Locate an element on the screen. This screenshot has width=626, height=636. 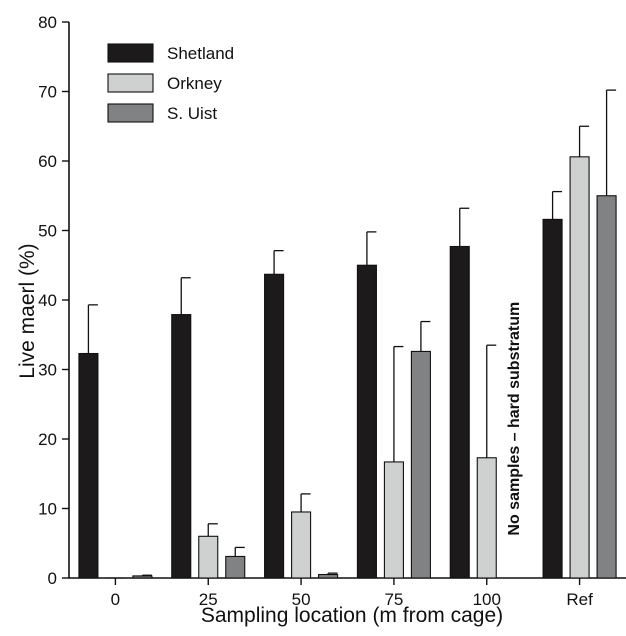
y-tick-label: 10 is located at coordinates (47, 509).